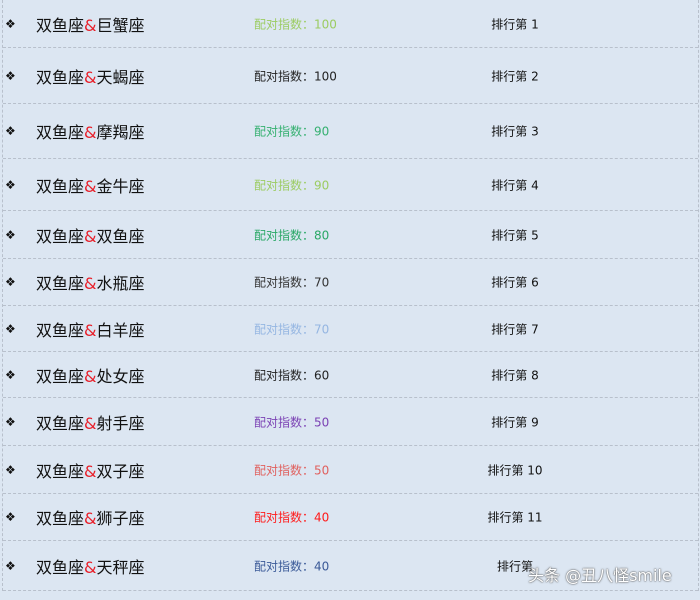  I want to click on rank-value: 3, so click(535, 131).